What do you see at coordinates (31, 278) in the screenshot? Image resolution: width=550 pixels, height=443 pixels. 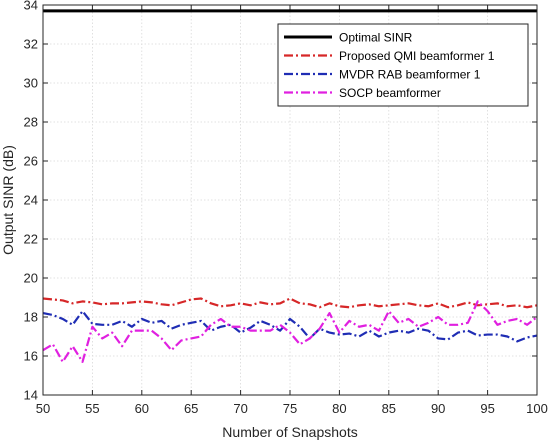 I see `y-tick-label: 20` at bounding box center [31, 278].